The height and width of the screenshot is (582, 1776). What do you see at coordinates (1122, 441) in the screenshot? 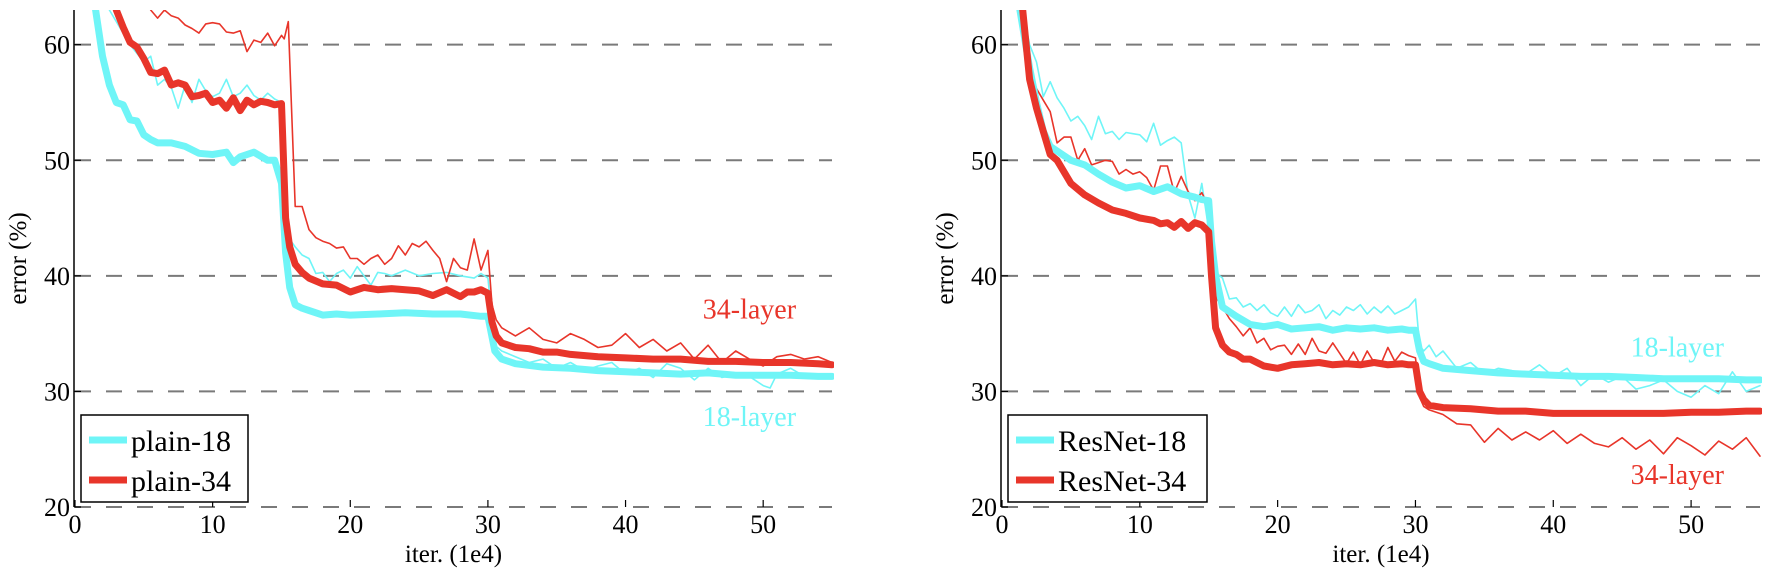
I see `legend-label: ResNet-18` at bounding box center [1122, 441].